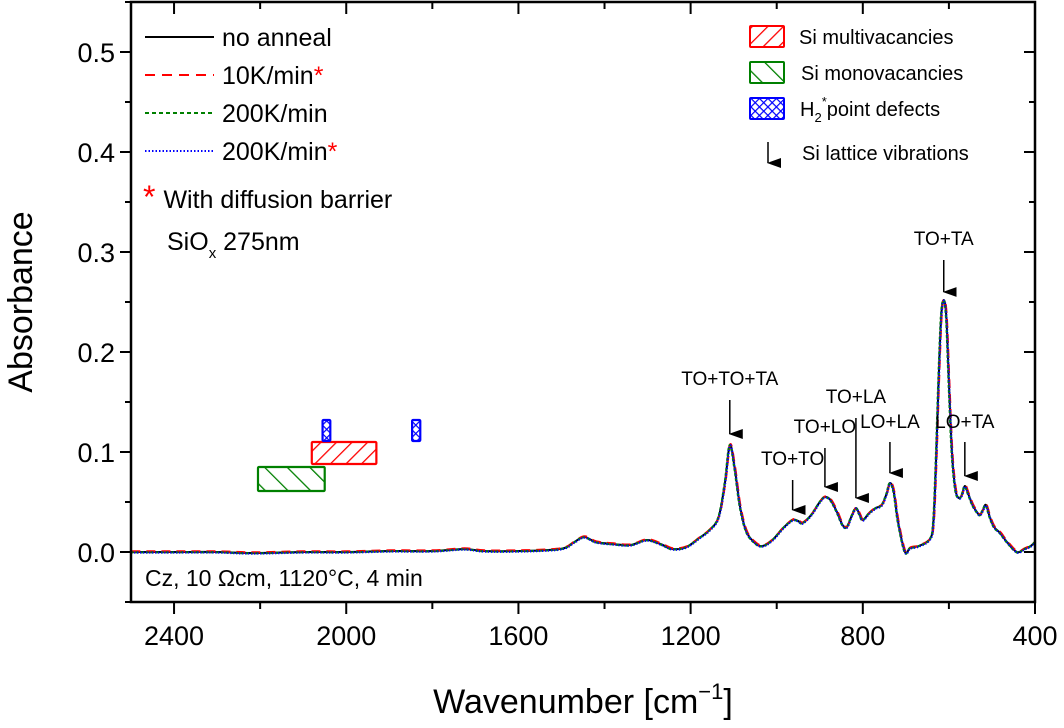  I want to click on legend-label: Si lattice vibrations, so click(885, 154).